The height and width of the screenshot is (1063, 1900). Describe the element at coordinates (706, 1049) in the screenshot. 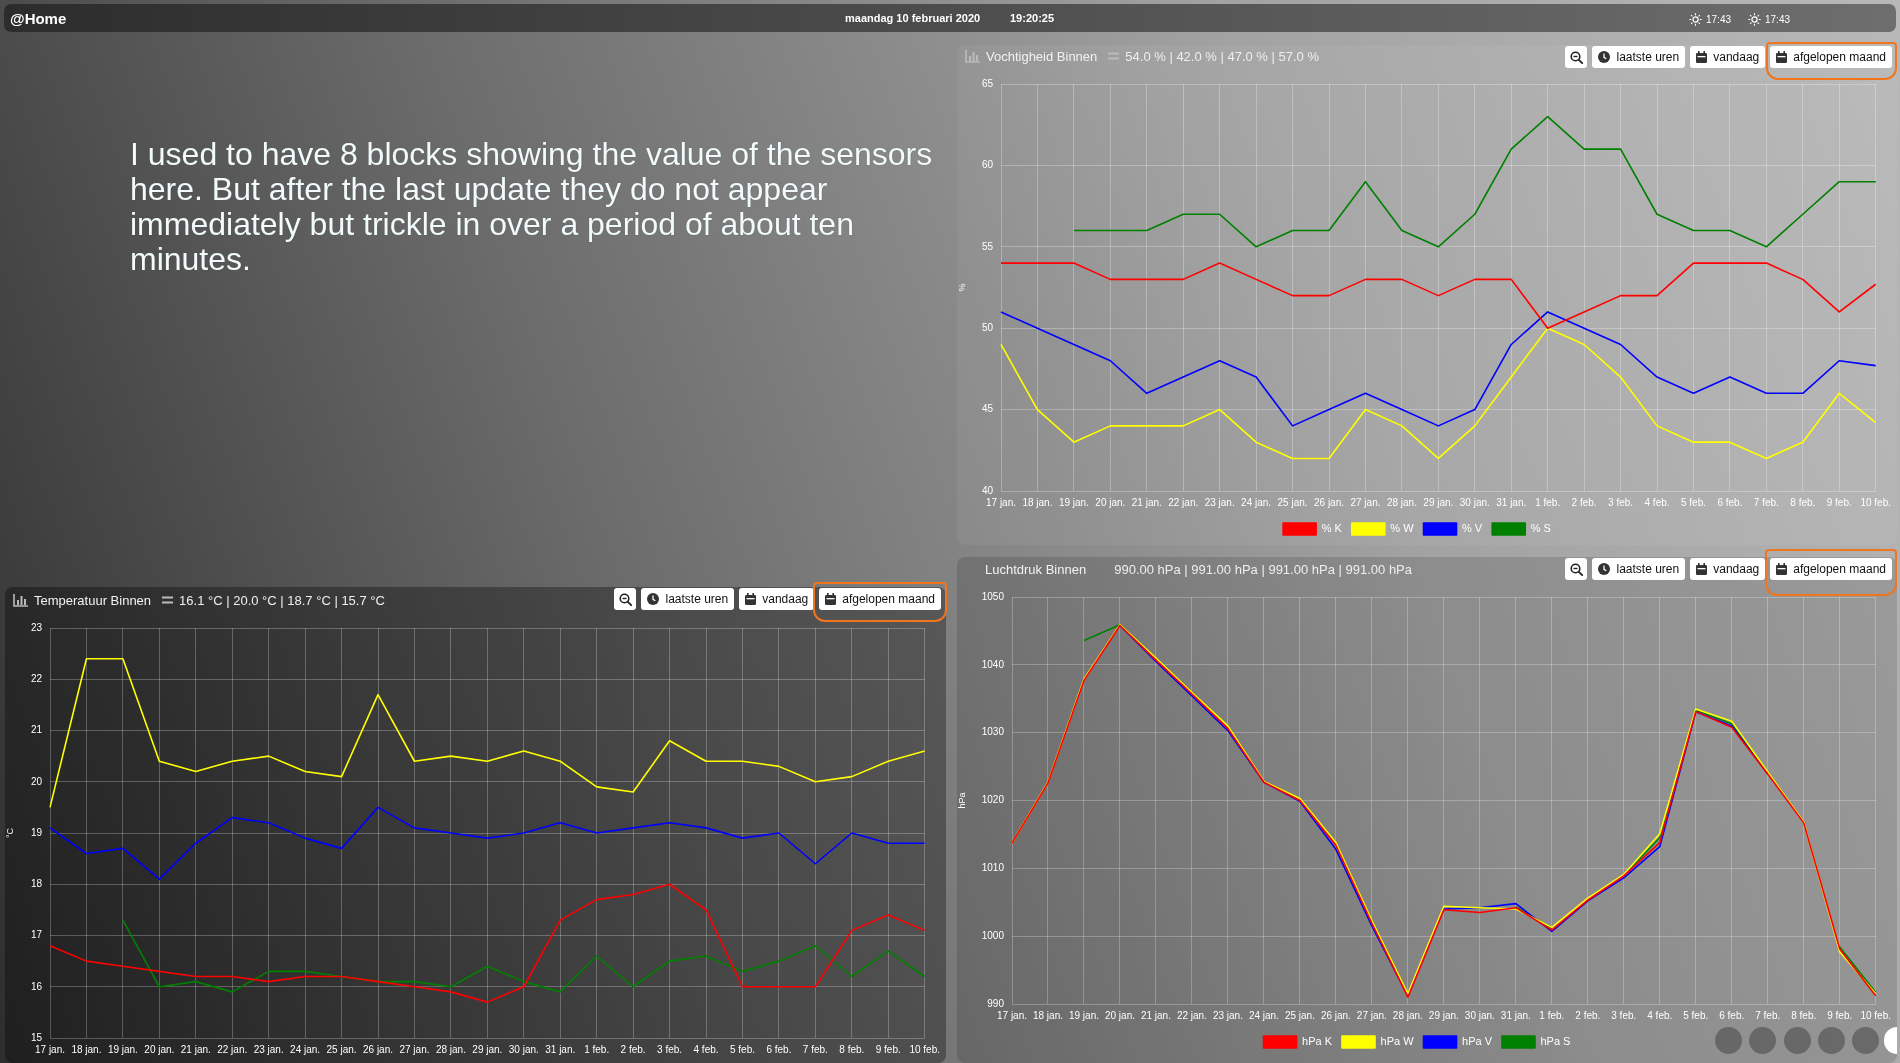

I see `x-tick-label: 4 feb.` at that location.